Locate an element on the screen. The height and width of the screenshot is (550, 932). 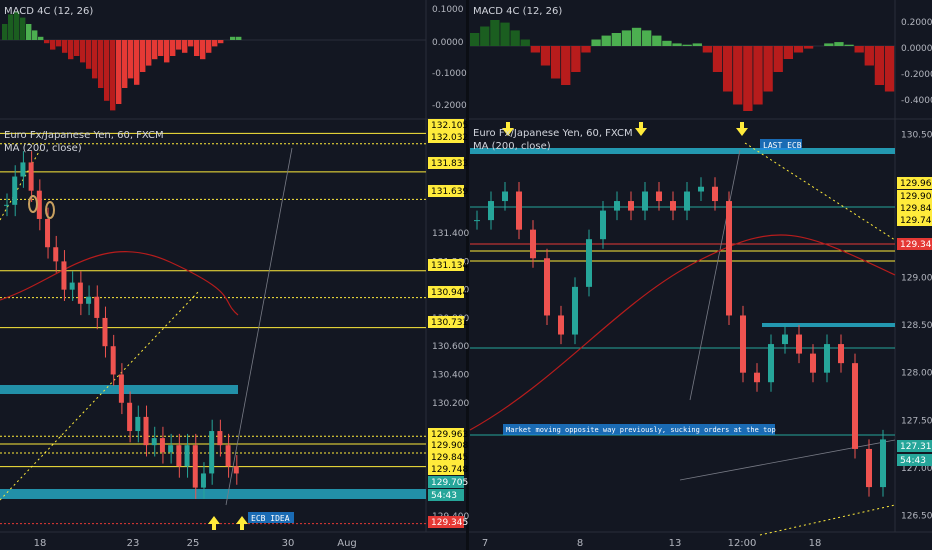
left-annotation-label: ECB IDEA is located at coordinates (270, 518).